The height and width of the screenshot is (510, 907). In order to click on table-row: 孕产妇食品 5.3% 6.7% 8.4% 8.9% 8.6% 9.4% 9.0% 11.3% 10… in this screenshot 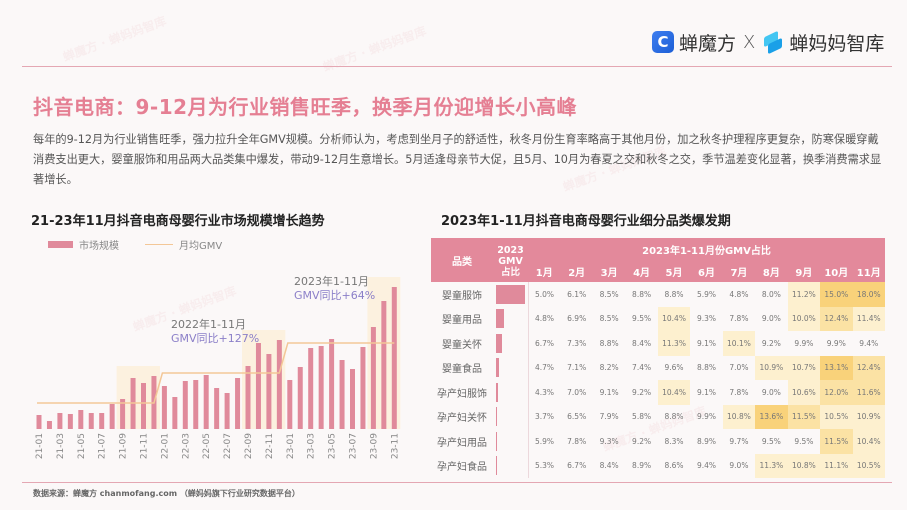, I will do `click(658, 465)`.